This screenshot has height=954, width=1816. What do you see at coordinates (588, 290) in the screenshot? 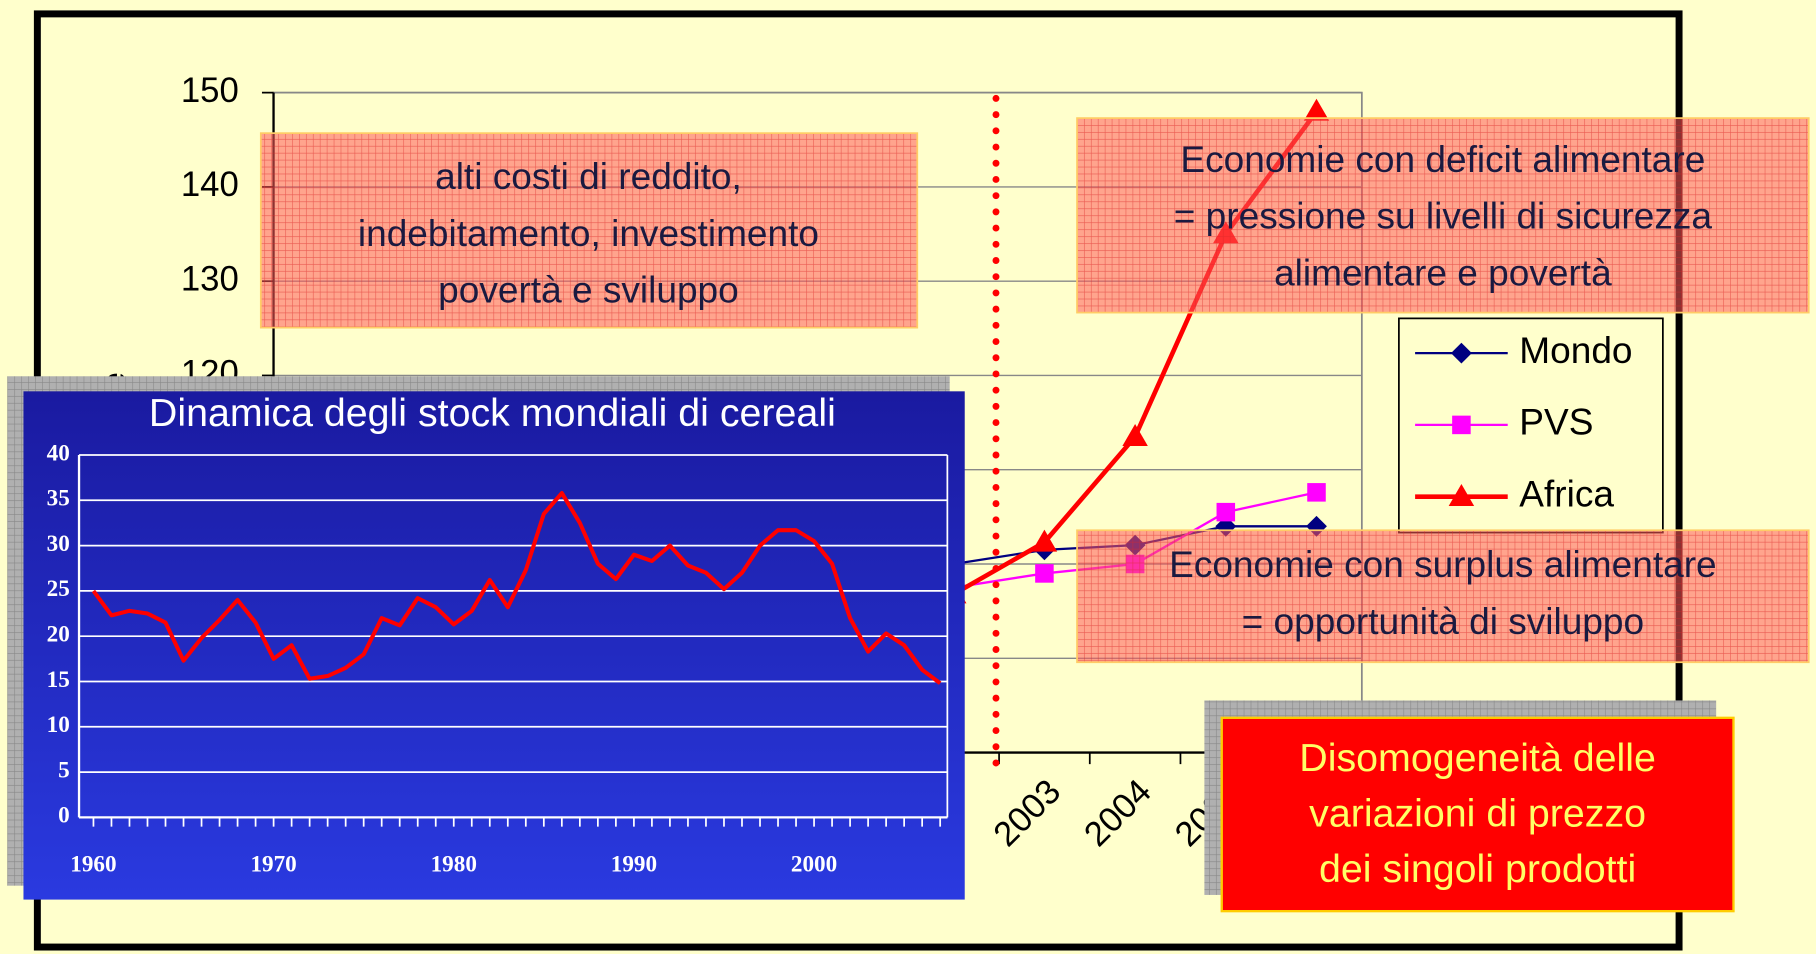
I see `annotation-text: povertà e sviluppo` at bounding box center [588, 290].